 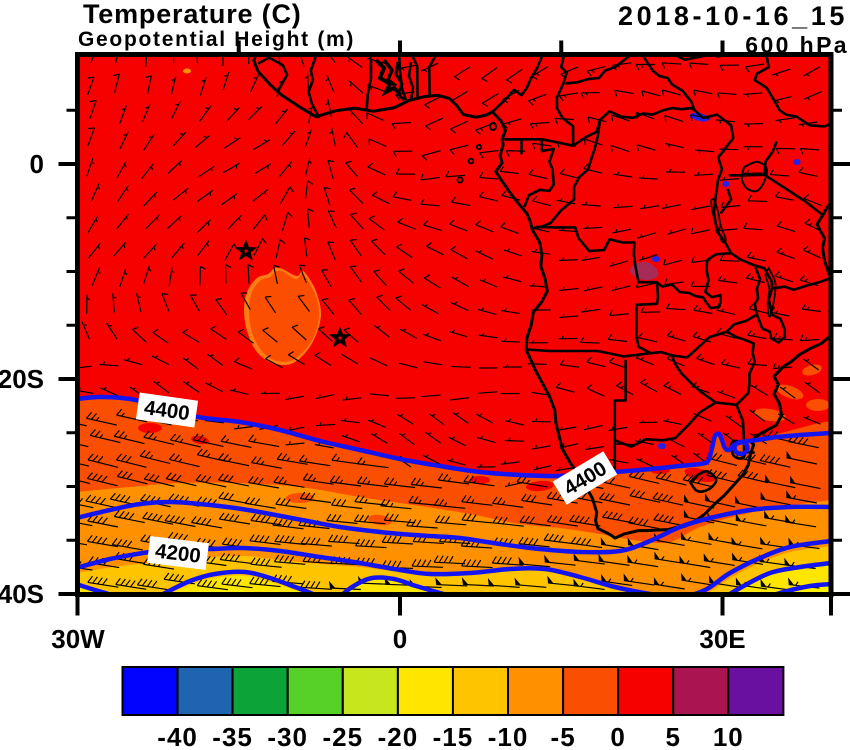 What do you see at coordinates (78, 639) in the screenshot?
I see `svg-text: 30W` at bounding box center [78, 639].